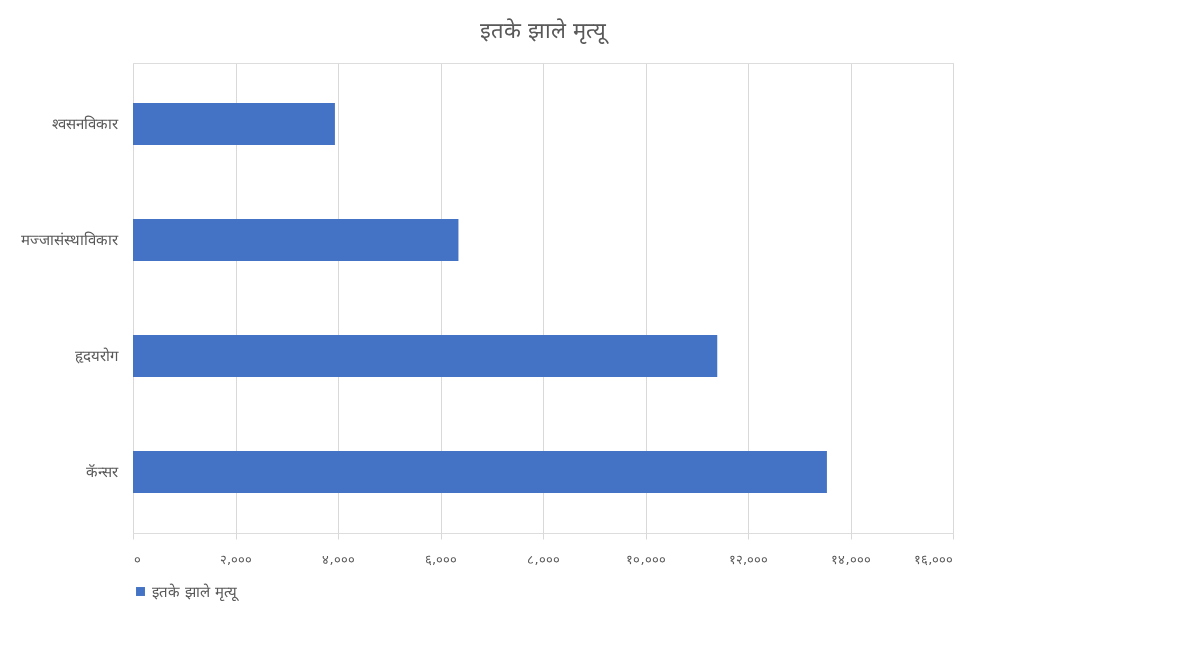 The image size is (1200, 650). I want to click on x-tick-label: २,०००, so click(236, 559).